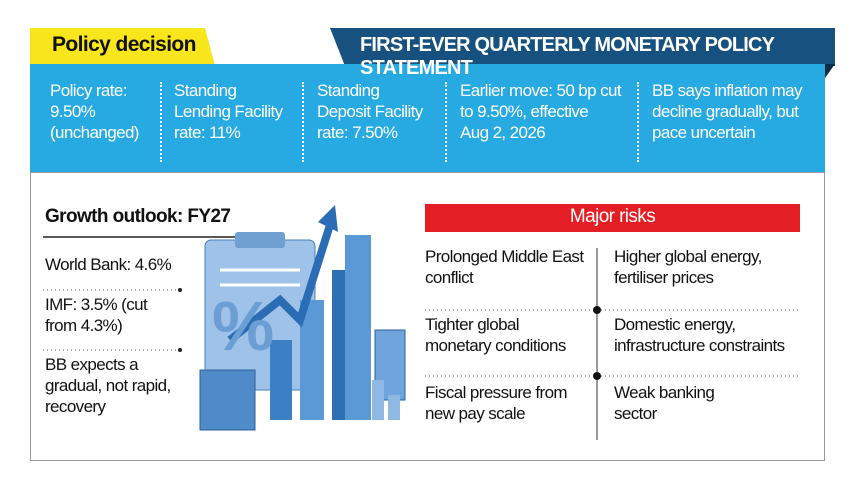 The height and width of the screenshot is (482, 857). I want to click on risk-item: Fiscal pressure from new pay scale, so click(496, 403).